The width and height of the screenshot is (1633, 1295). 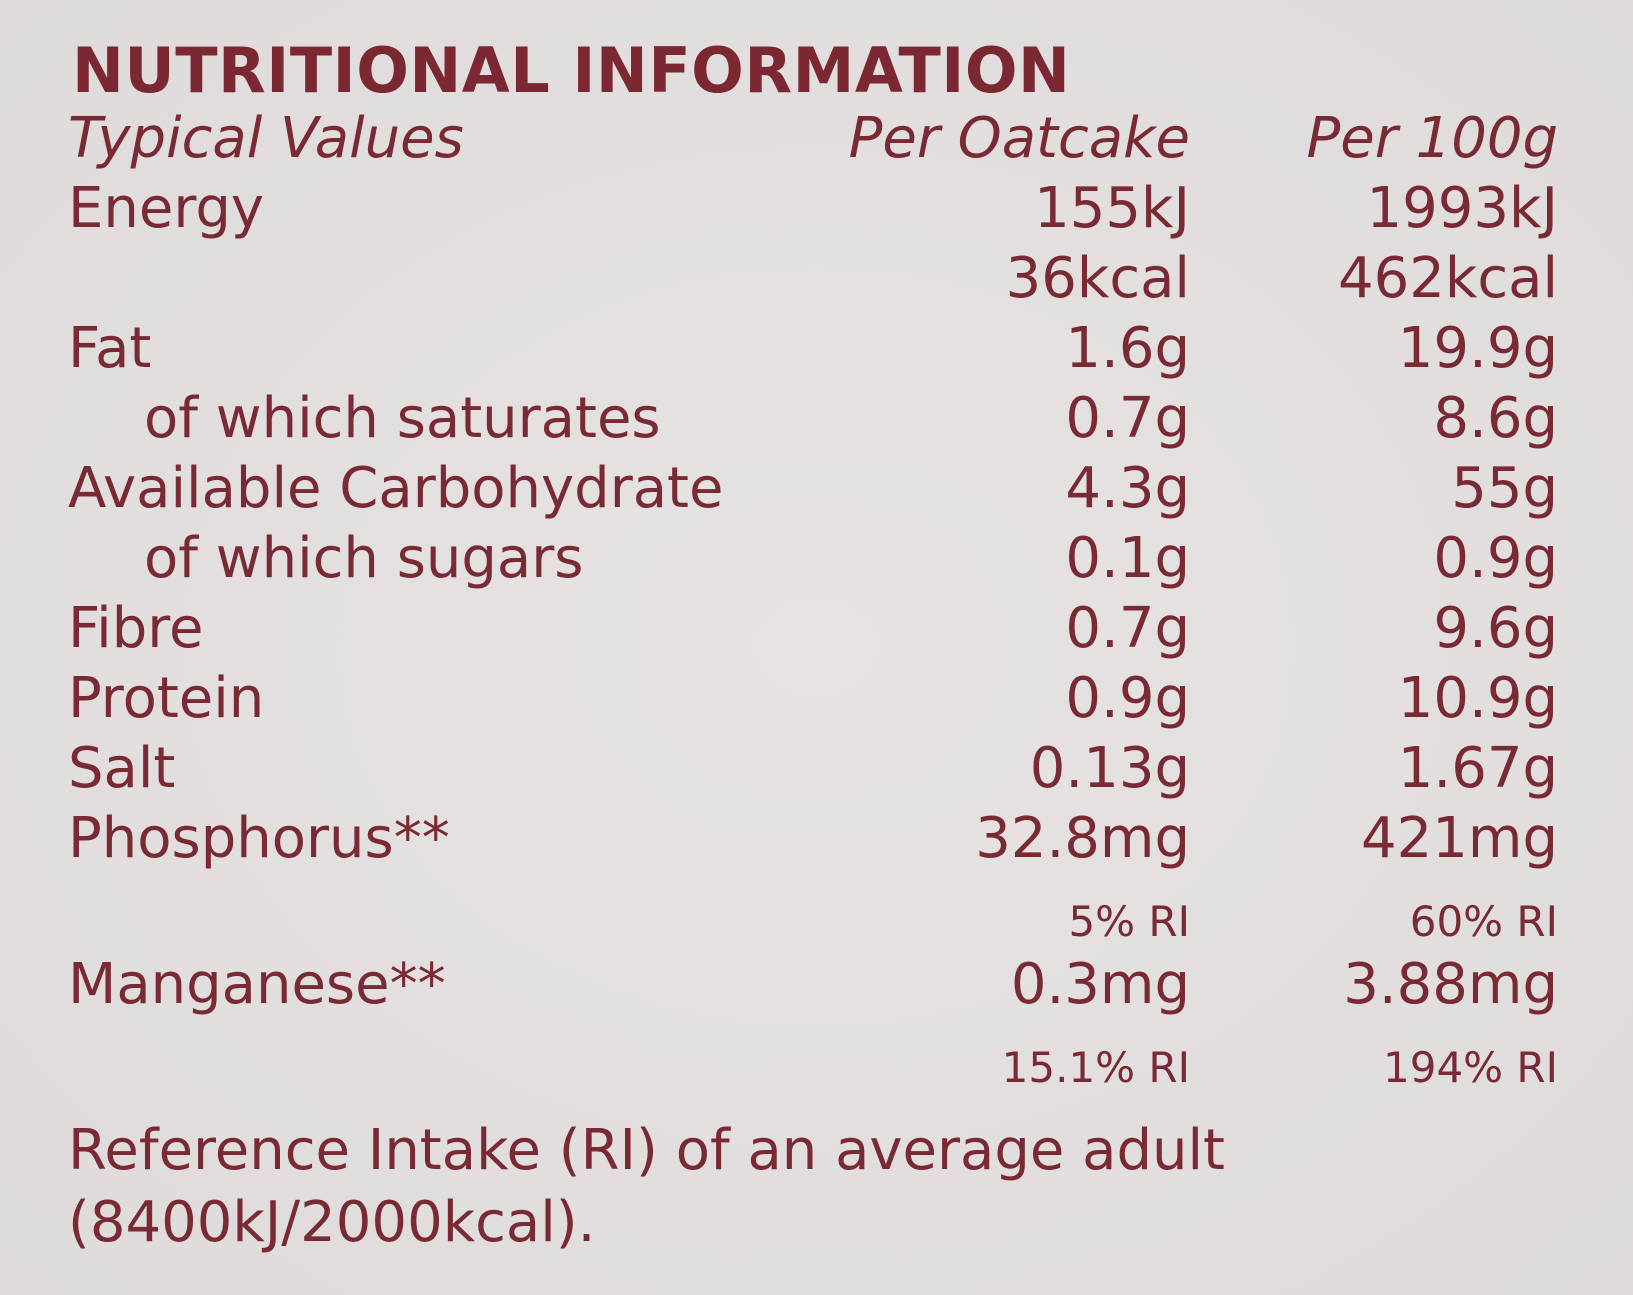 I want to click on row-per-oatcake: 0.3mg, so click(x=1100, y=984).